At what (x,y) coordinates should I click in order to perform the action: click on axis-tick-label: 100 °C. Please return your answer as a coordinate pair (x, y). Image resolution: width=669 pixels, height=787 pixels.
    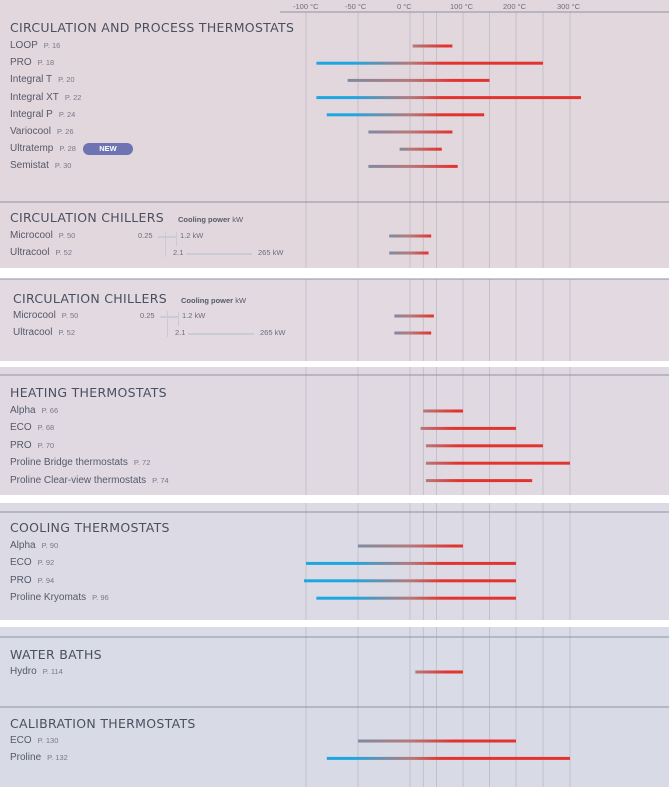
    Looking at the image, I should click on (462, 6).